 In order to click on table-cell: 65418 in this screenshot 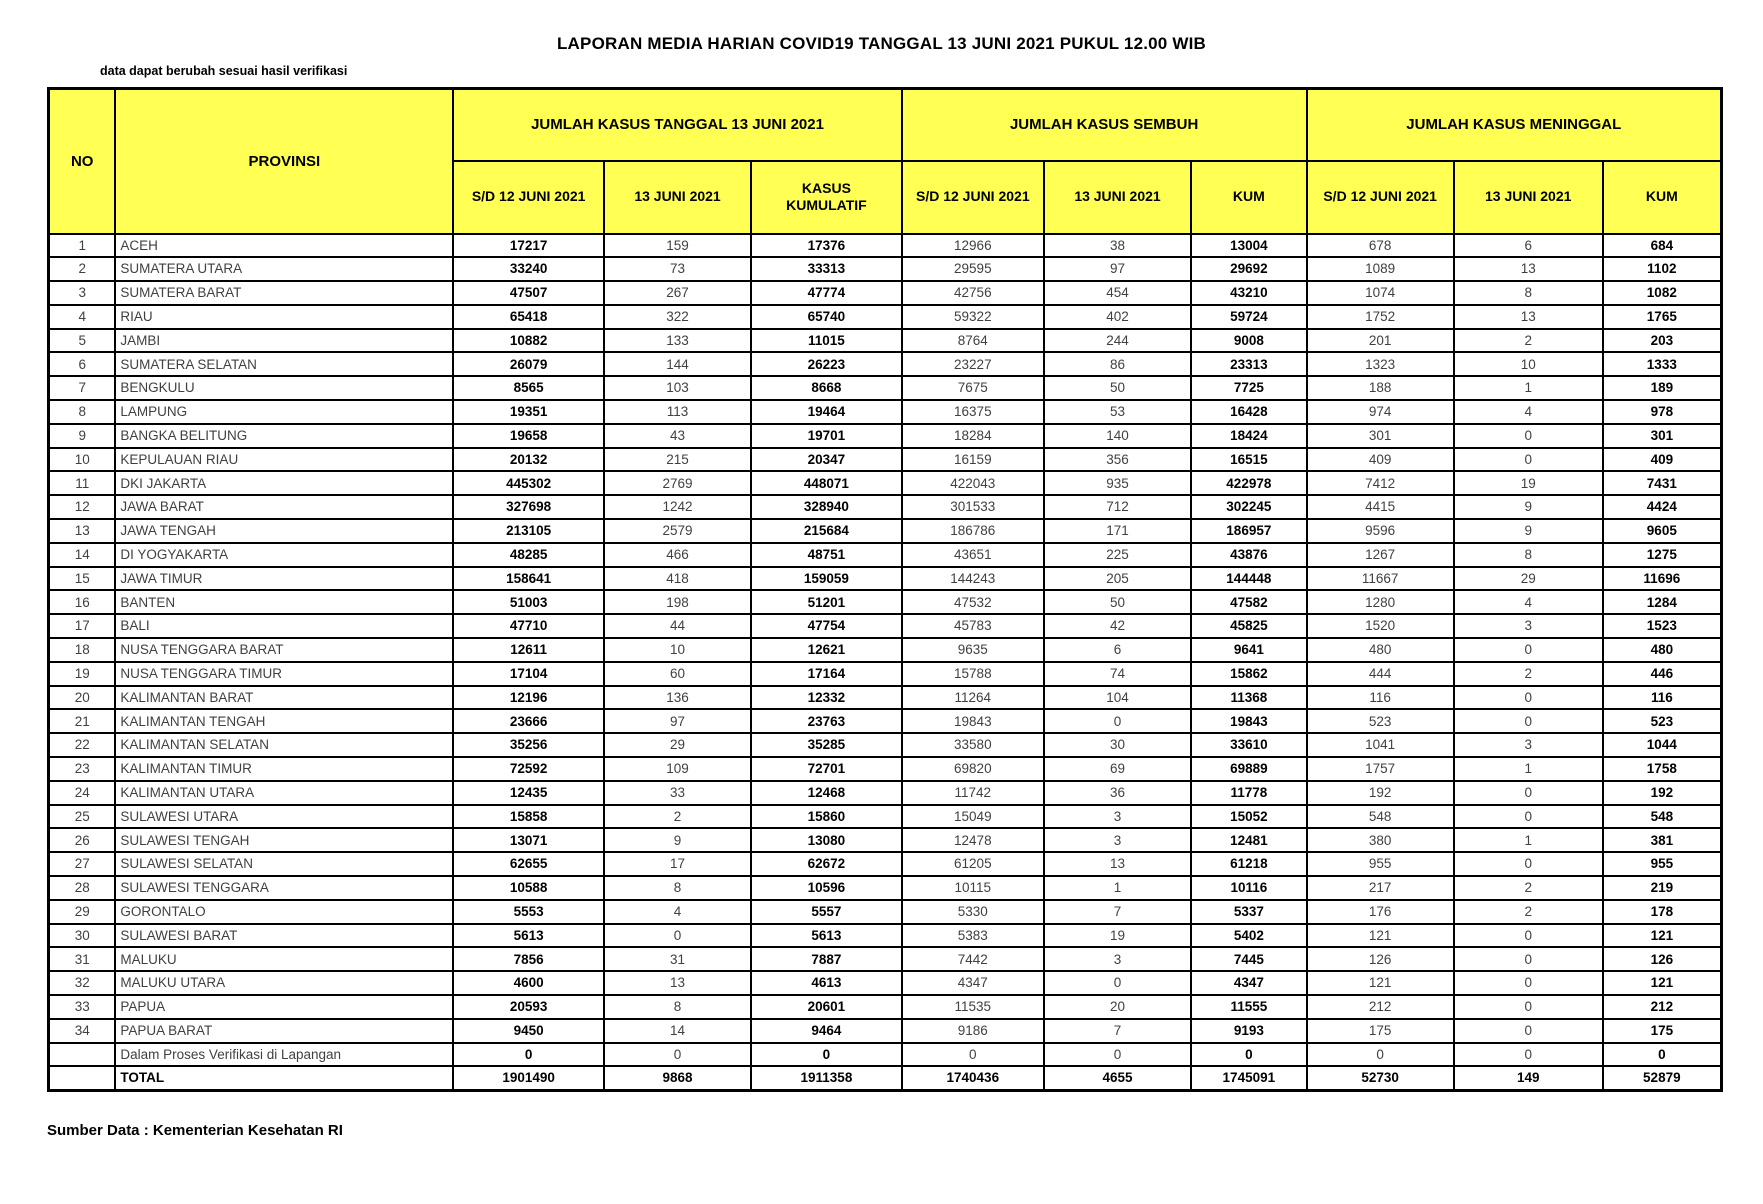, I will do `click(528, 316)`.